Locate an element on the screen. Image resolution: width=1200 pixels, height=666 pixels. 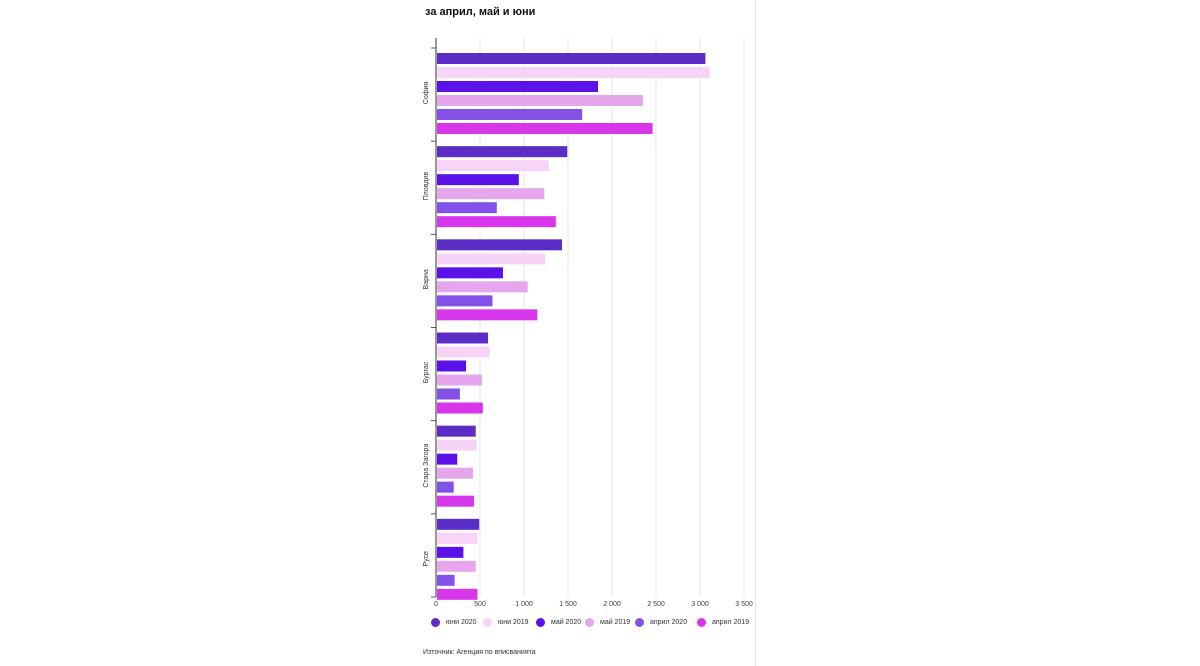
legend-item: април 2019 is located at coordinates (723, 622).